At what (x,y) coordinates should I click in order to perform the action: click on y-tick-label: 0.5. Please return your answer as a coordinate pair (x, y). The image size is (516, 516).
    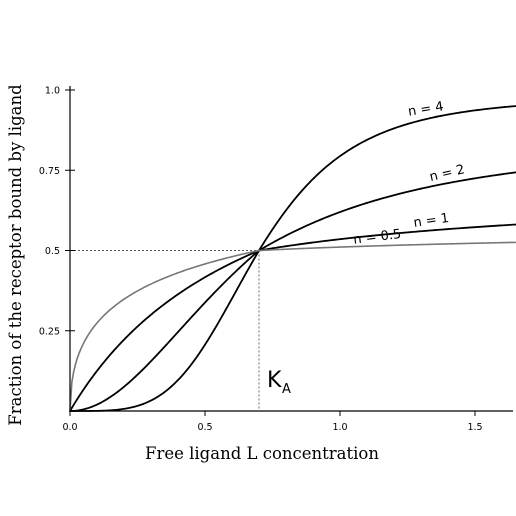
    Looking at the image, I should click on (52, 251).